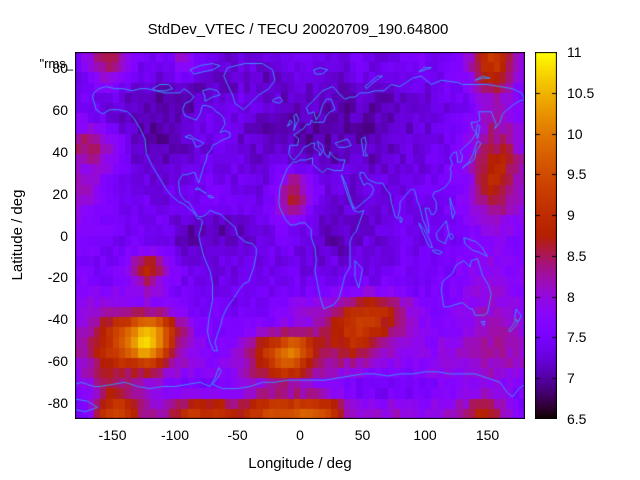  What do you see at coordinates (575, 133) in the screenshot?
I see `colorbar-tick-label: 10` at bounding box center [575, 133].